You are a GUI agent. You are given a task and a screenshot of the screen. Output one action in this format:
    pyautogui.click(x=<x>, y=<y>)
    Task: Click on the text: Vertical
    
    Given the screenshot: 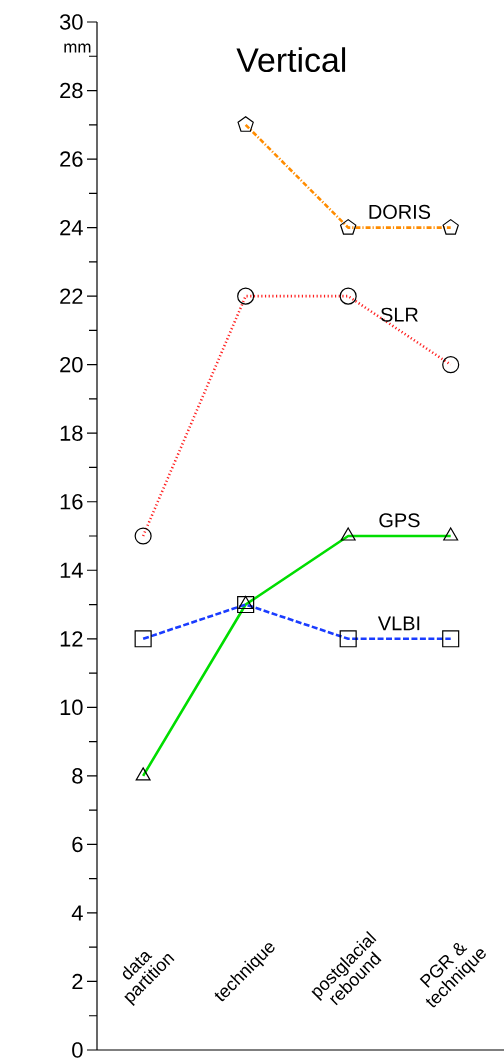 What is the action you would take?
    pyautogui.click(x=291, y=60)
    